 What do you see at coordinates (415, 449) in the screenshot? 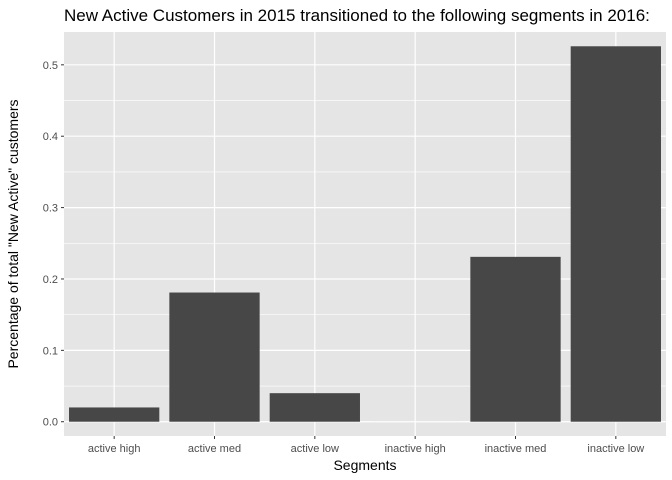
I see `x-tick-label: inactive high` at bounding box center [415, 449].